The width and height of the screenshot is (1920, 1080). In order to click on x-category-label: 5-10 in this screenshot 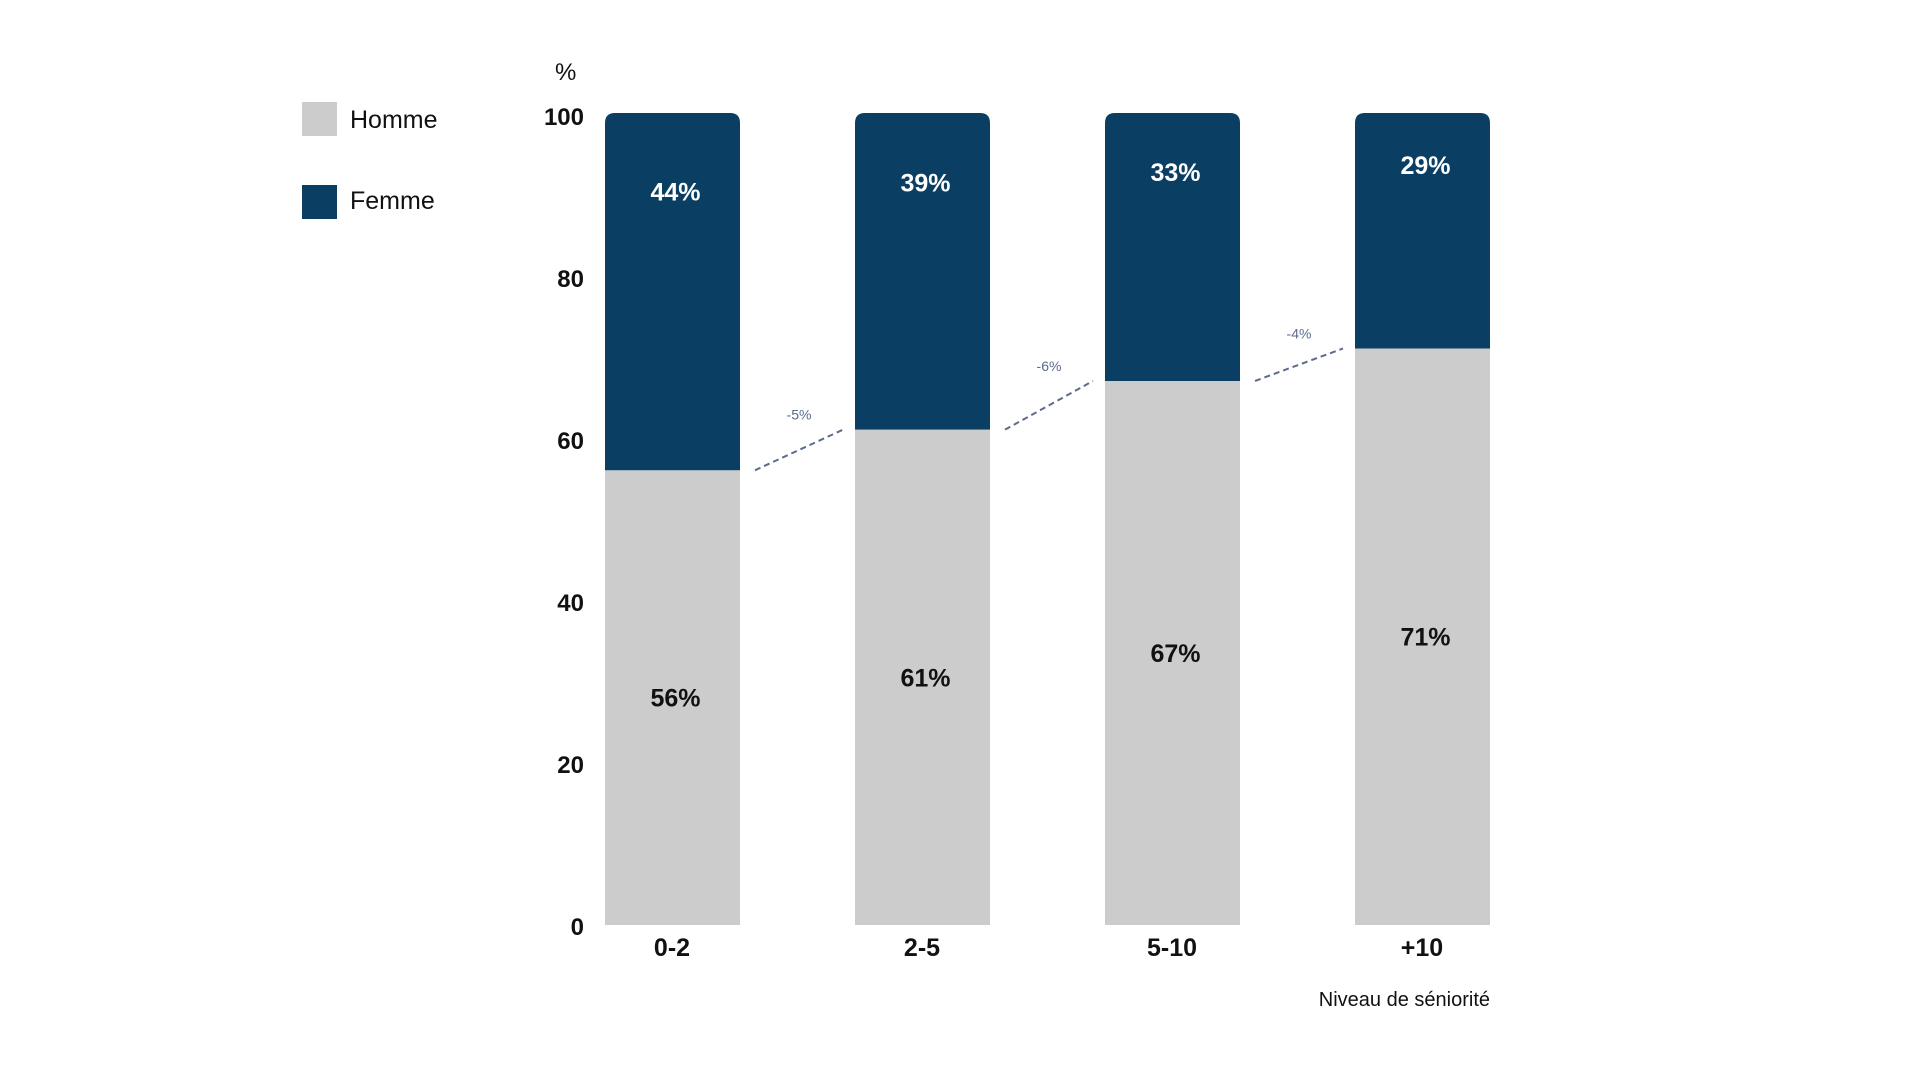, I will do `click(1172, 948)`.